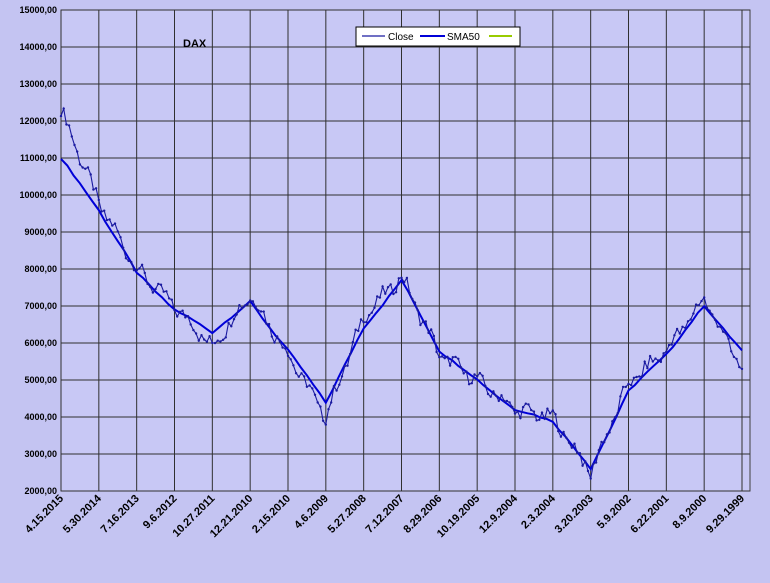 This screenshot has width=770, height=583. Describe the element at coordinates (40, 417) in the screenshot. I see `y-tick-label: 4000,00` at that location.